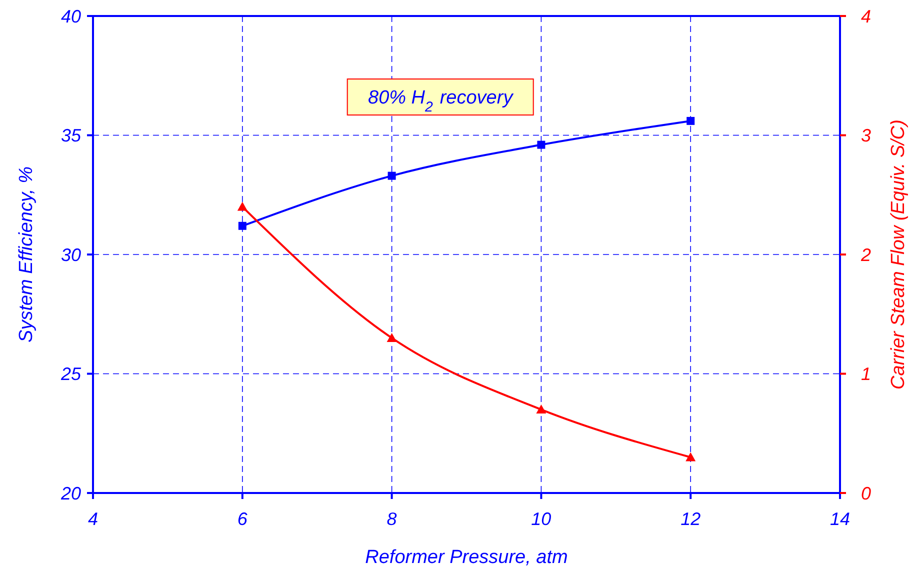  I want to click on y-tick-label: 25, so click(71, 374).